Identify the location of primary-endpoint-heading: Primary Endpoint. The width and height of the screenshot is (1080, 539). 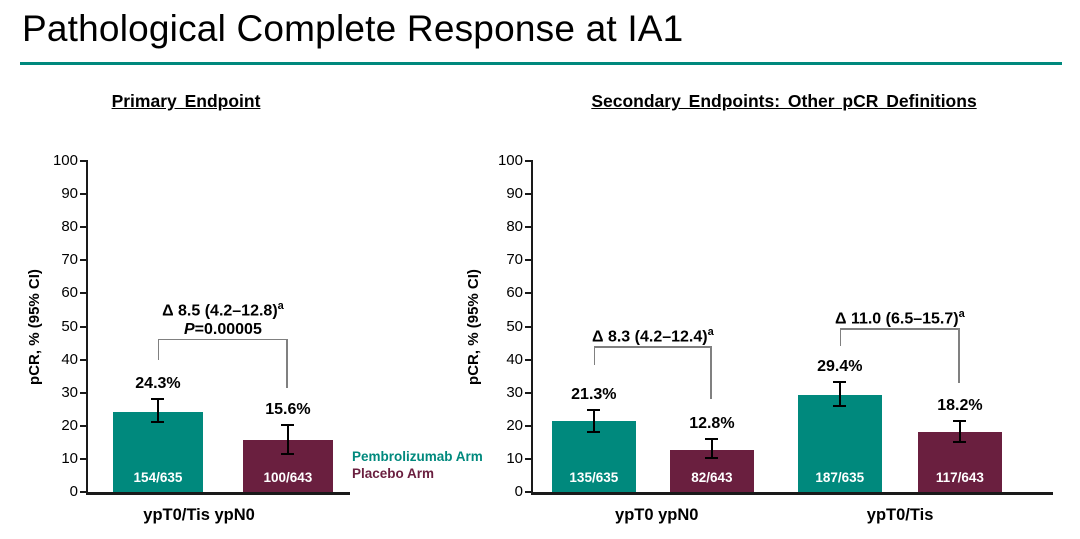
(186, 101).